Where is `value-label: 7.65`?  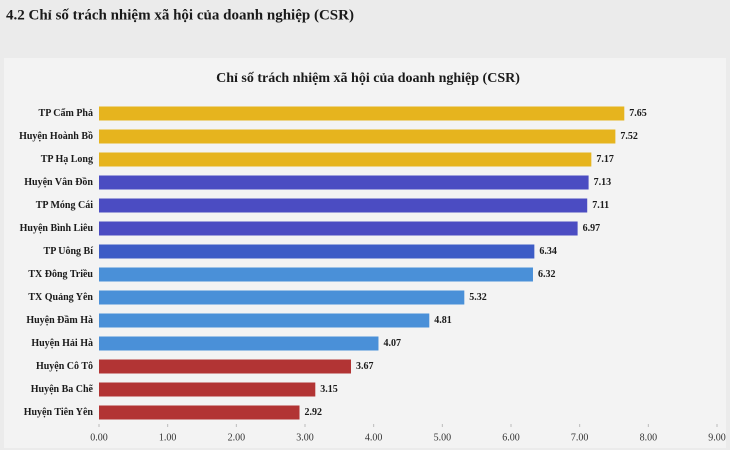 value-label: 7.65 is located at coordinates (638, 113).